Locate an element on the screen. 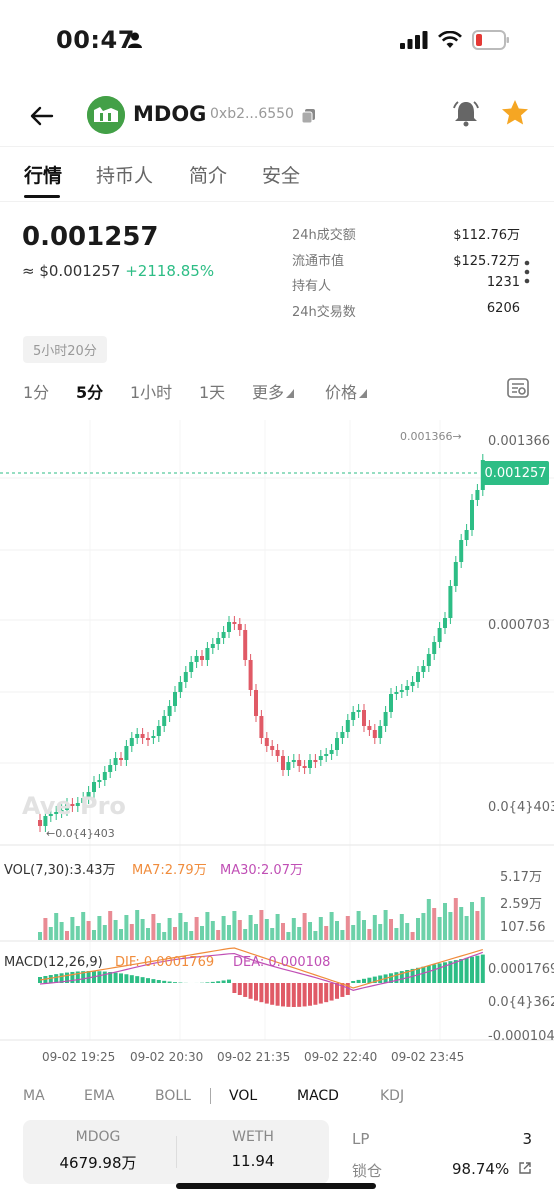 Image resolution: width=554 pixels, height=1200 pixels. interval-1m: 1分 is located at coordinates (36, 392).